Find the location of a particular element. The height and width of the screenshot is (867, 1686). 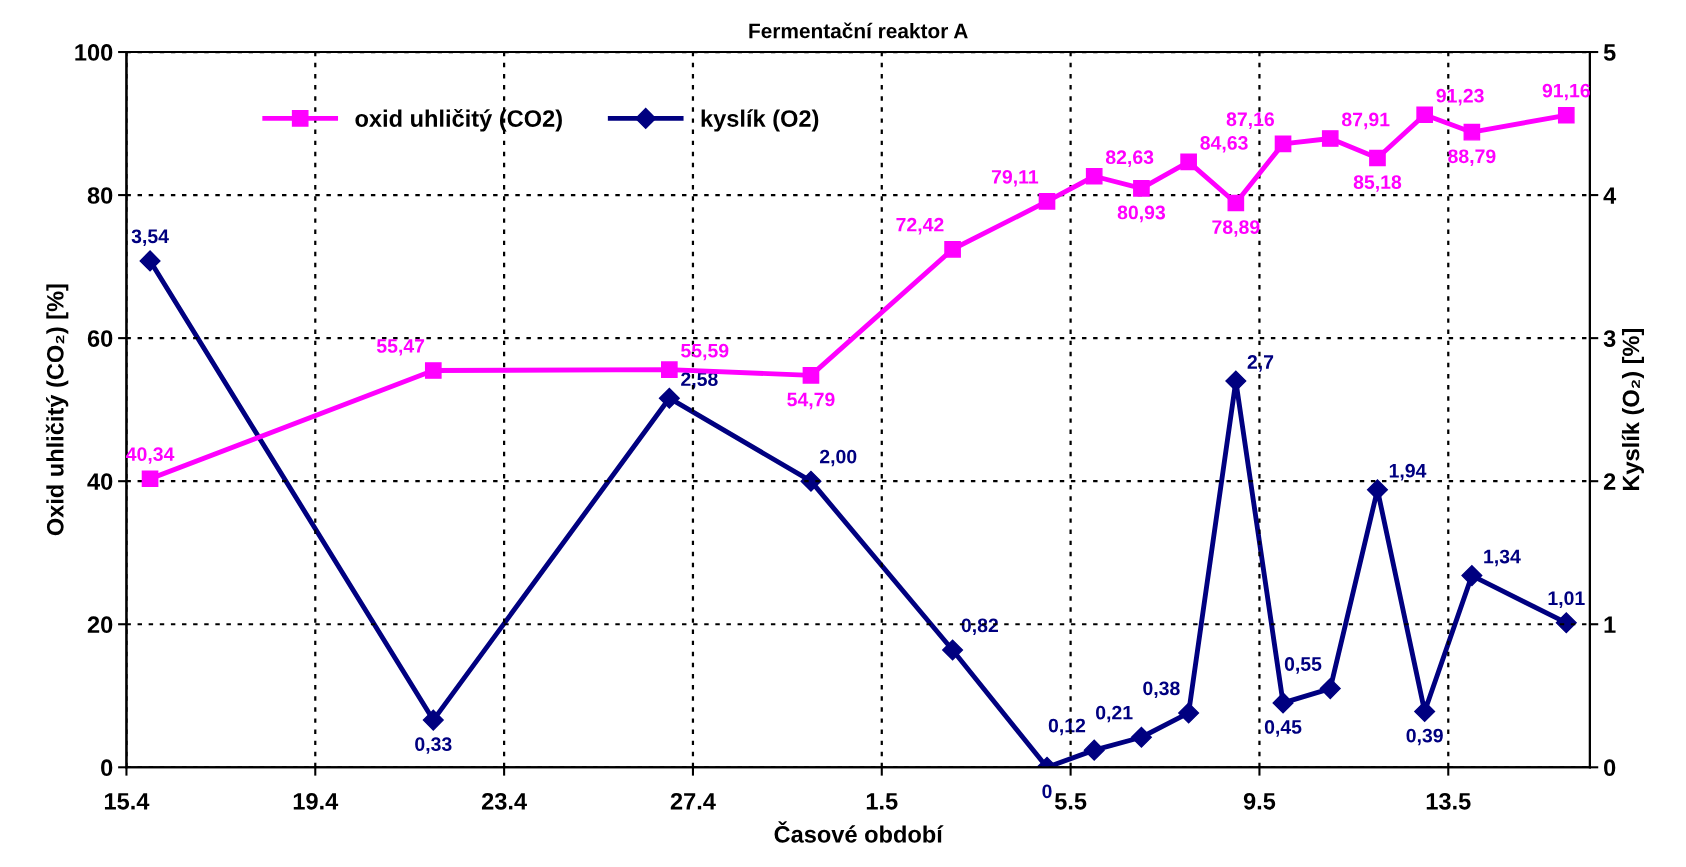

data-label: 0,12 is located at coordinates (1067, 727).